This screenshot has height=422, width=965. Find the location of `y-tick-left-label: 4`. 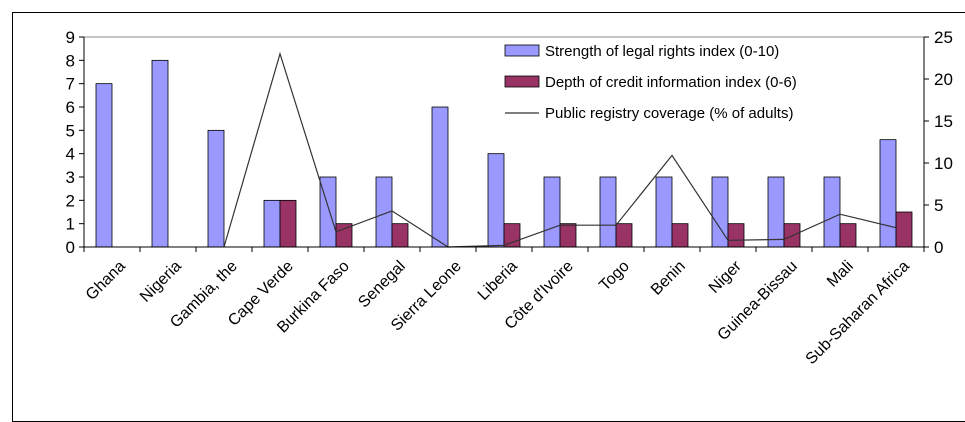

y-tick-left-label: 4 is located at coordinates (70, 154).